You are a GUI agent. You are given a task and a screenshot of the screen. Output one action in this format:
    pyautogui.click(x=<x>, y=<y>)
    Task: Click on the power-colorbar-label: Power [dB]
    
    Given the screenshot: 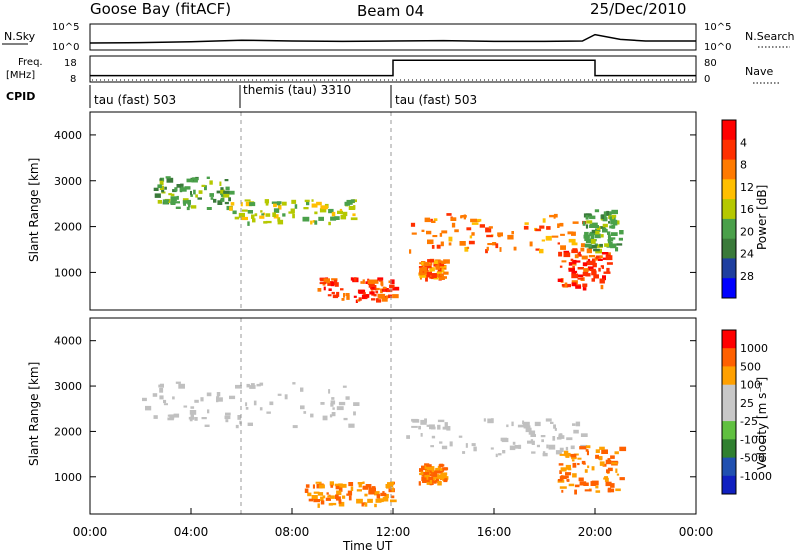 What is the action you would take?
    pyautogui.click(x=762, y=217)
    